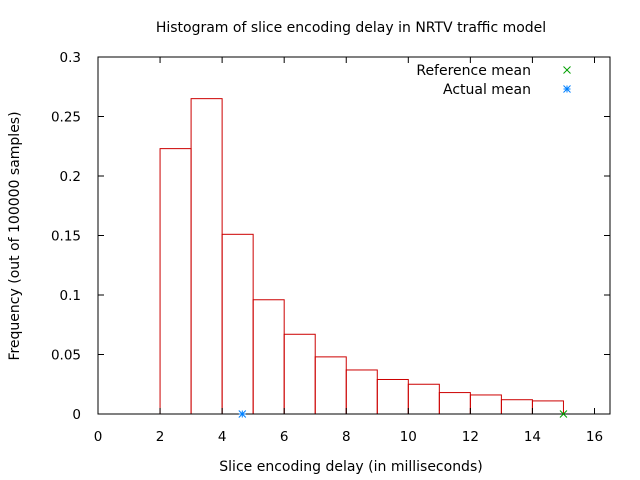  Describe the element at coordinates (284, 437) in the screenshot. I see `x-tick-label: 6` at that location.